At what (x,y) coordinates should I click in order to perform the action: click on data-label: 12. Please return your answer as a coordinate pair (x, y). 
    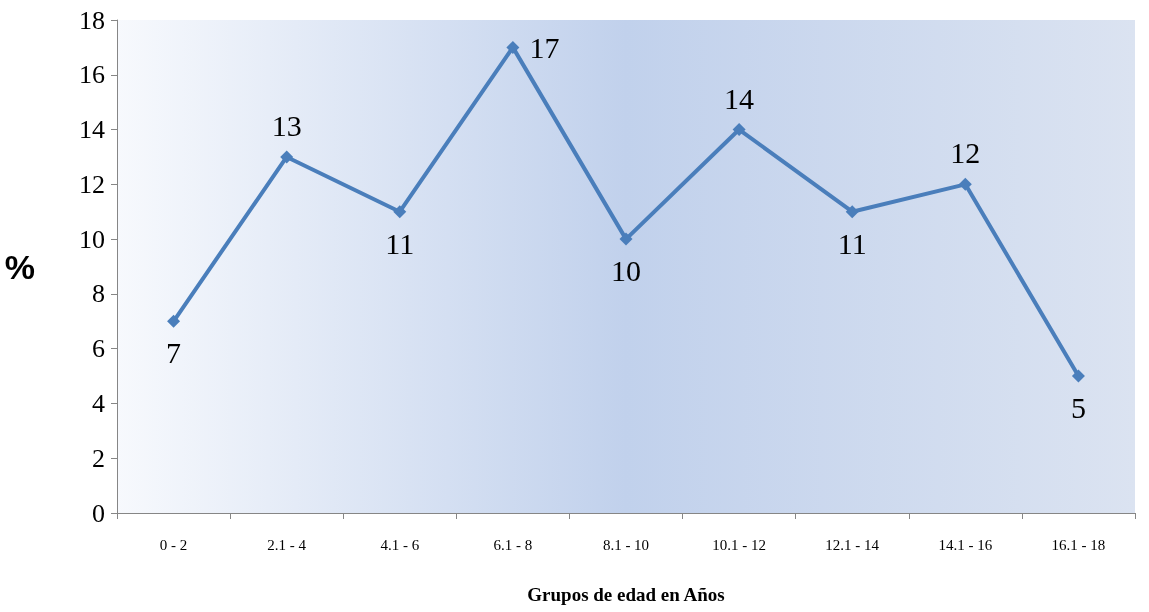
    Looking at the image, I should click on (965, 153).